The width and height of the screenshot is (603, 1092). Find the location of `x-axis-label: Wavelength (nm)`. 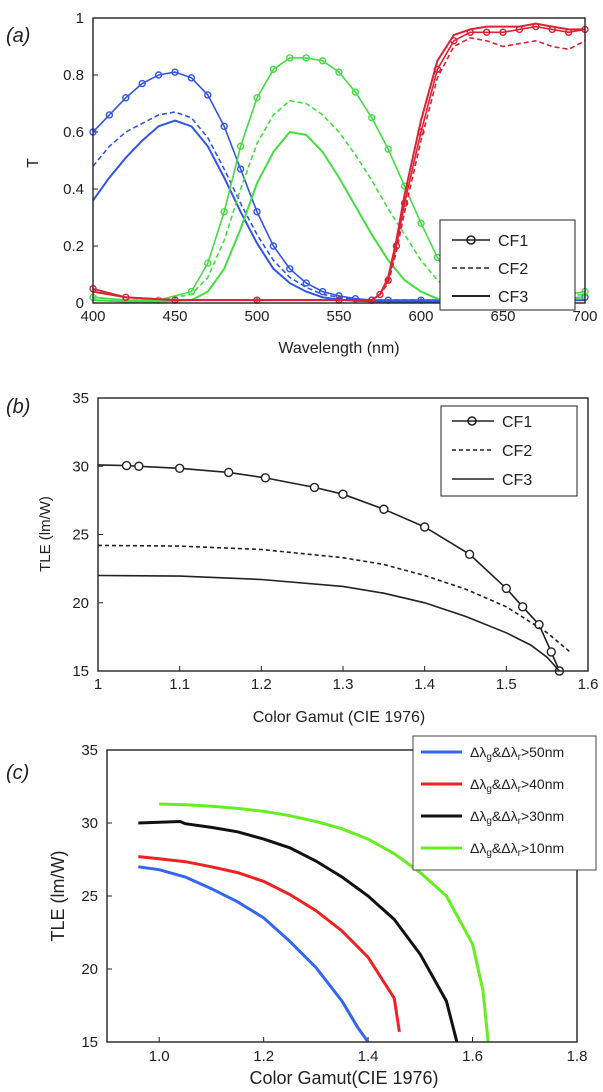

x-axis-label: Wavelength (nm) is located at coordinates (338, 348).